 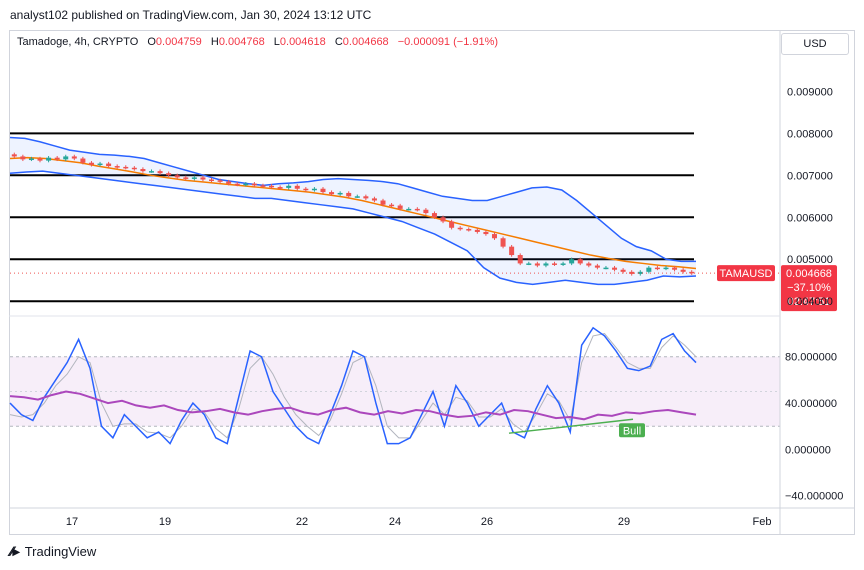 What do you see at coordinates (762, 522) in the screenshot?
I see `time-tick-label: Feb` at bounding box center [762, 522].